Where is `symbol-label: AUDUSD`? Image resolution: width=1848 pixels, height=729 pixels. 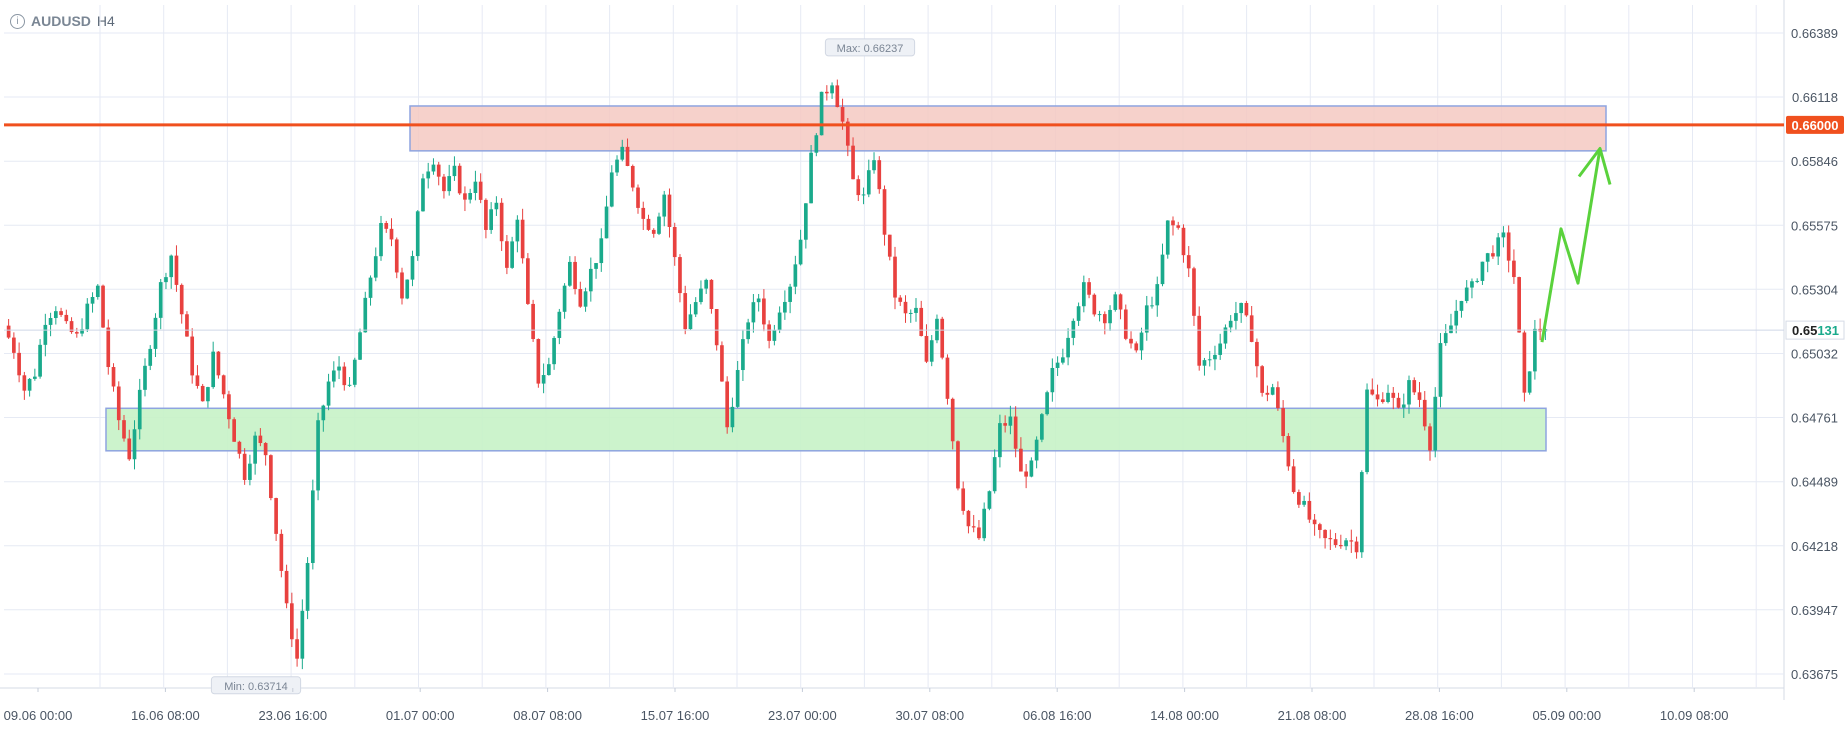
symbol-label: AUDUSD is located at coordinates (61, 21).